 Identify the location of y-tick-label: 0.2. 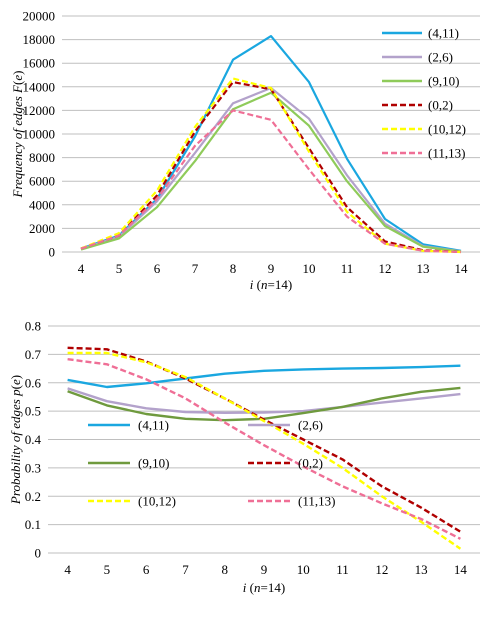
(33, 496).